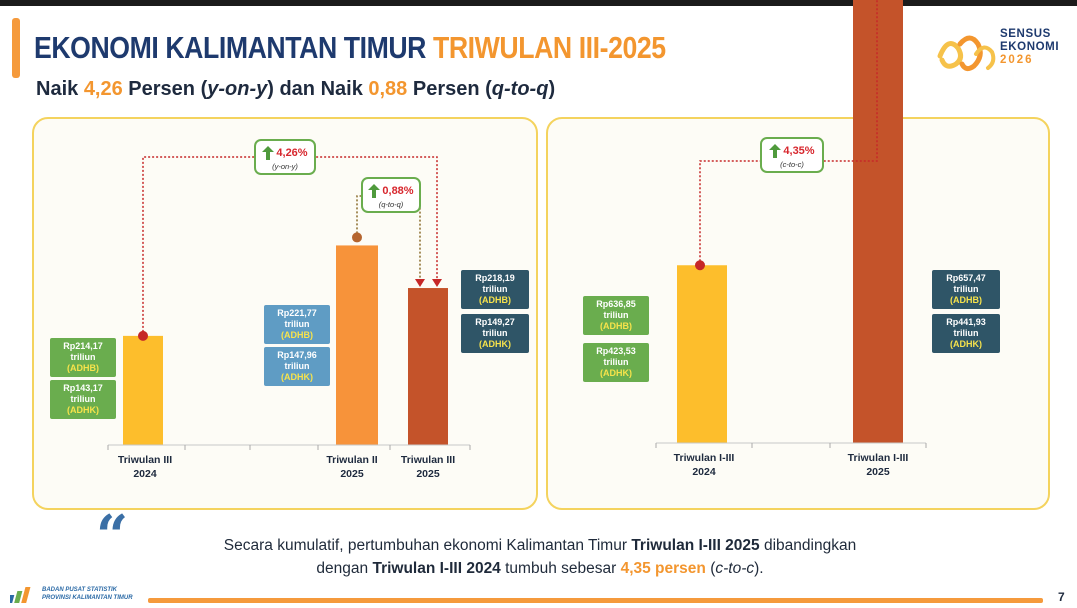 This screenshot has height=608, width=1077. I want to click on yoy-arrow-icon, so click(437, 283).